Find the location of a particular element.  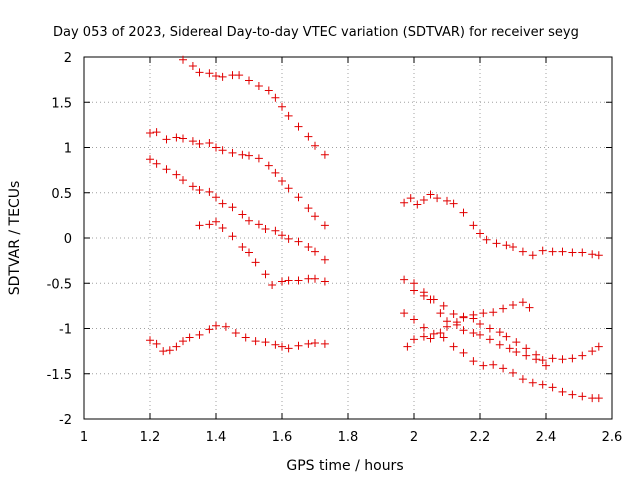

y-tick-labels: -2 -1.5 -1 -0.5 0 0.5 1 1.5 2 is located at coordinates (59, 239).